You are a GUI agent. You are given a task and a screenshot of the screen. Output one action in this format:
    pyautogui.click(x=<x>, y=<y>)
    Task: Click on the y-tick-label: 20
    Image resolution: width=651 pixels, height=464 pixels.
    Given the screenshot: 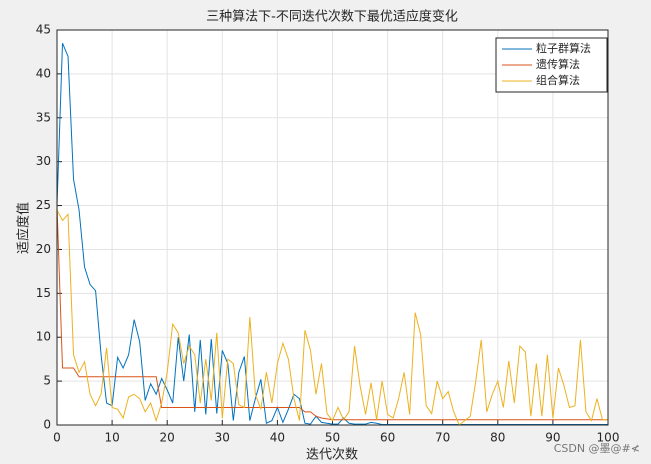 What is the action you would take?
    pyautogui.click(x=43, y=249)
    